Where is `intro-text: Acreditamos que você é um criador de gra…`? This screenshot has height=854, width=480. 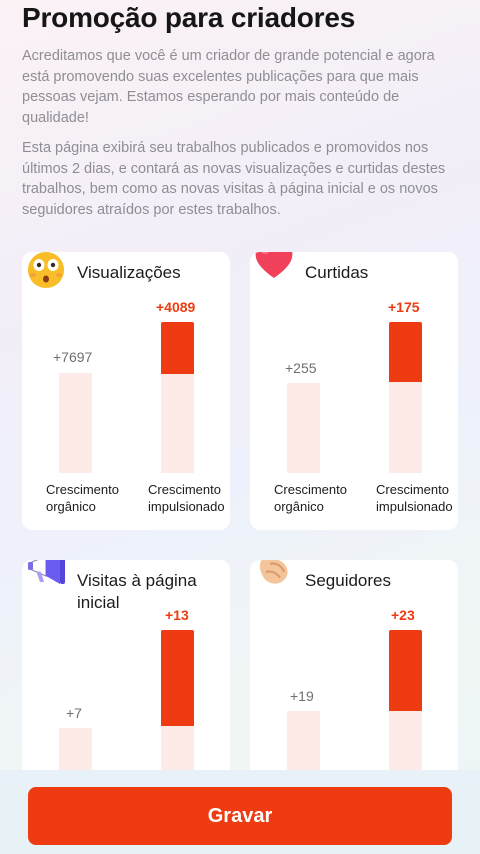
intro-text: Acreditamos que você é um criador de gra… is located at coordinates (228, 87).